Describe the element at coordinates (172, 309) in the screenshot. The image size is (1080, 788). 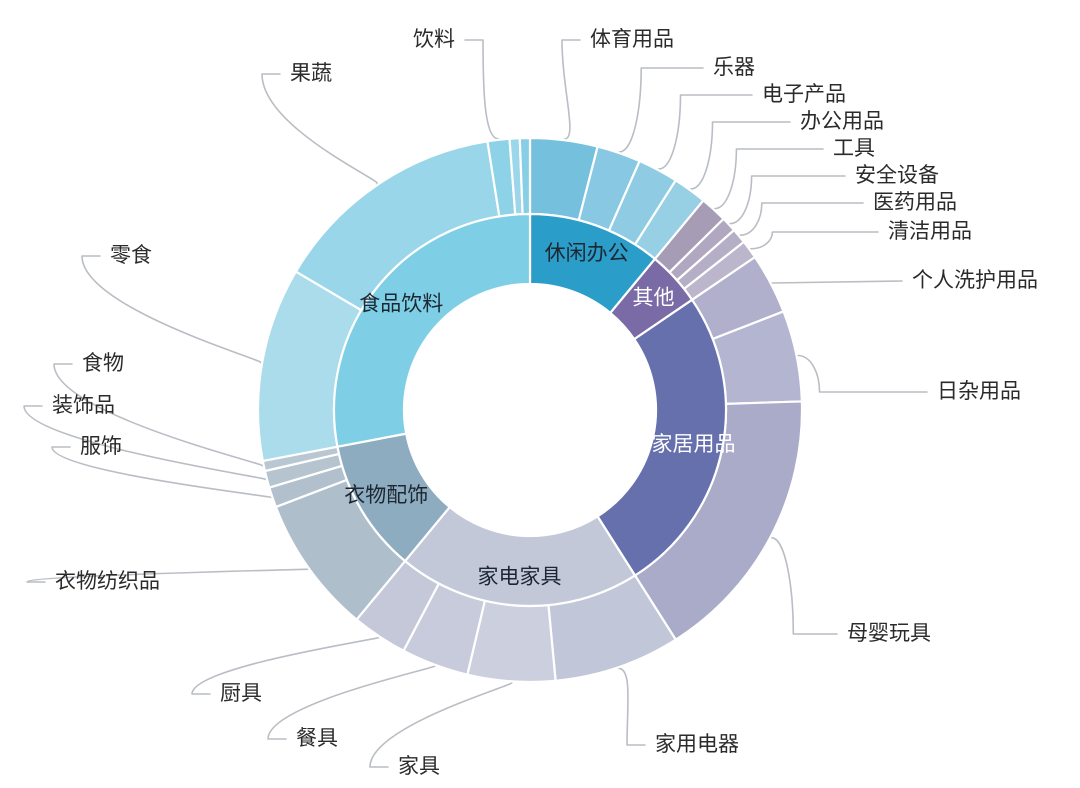
I see `leader-line-零食` at that location.